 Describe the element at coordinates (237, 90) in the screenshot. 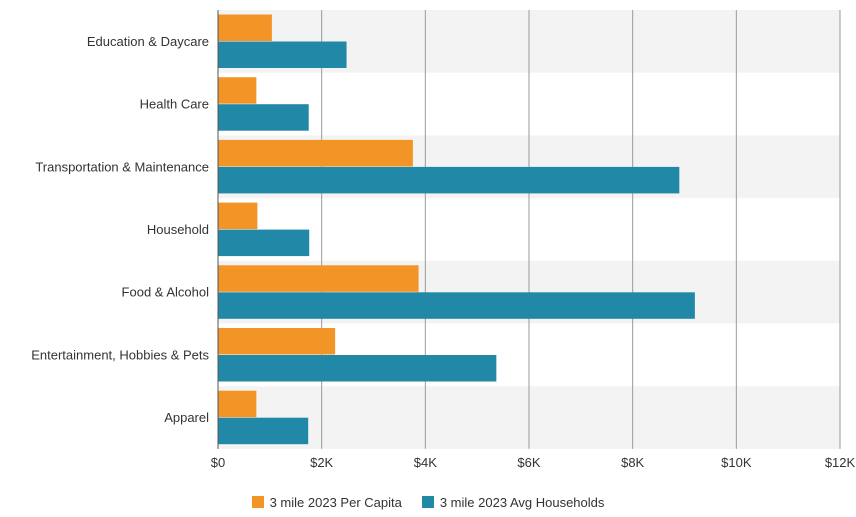

I see `bar-health-care-per-capita` at that location.